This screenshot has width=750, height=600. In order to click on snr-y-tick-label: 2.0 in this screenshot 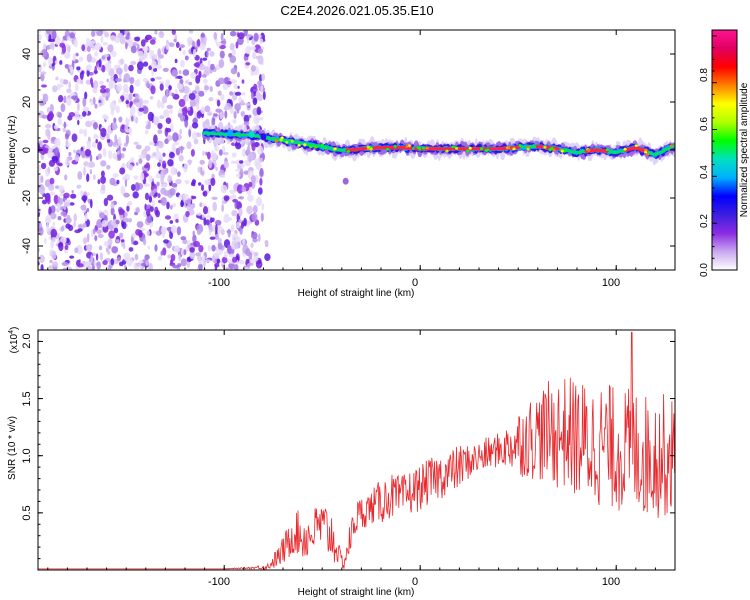, I will do `click(27, 340)`.